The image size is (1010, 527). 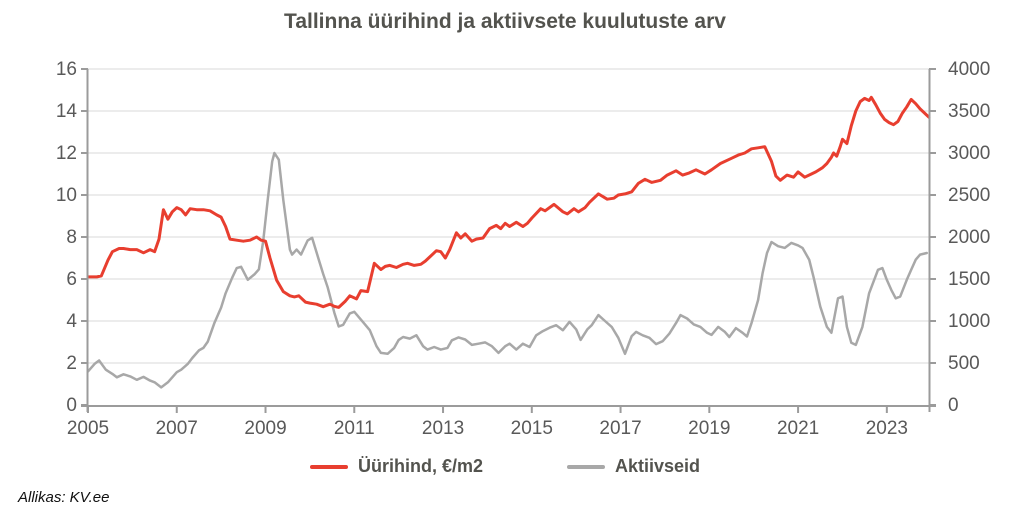 I want to click on y-right-tick-label: 3500, so click(x=969, y=111).